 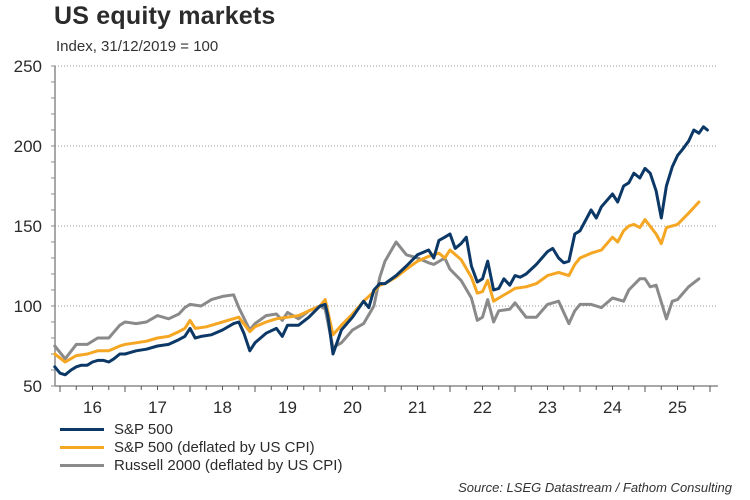 I want to click on legend-swatch-sp500, so click(x=82, y=429).